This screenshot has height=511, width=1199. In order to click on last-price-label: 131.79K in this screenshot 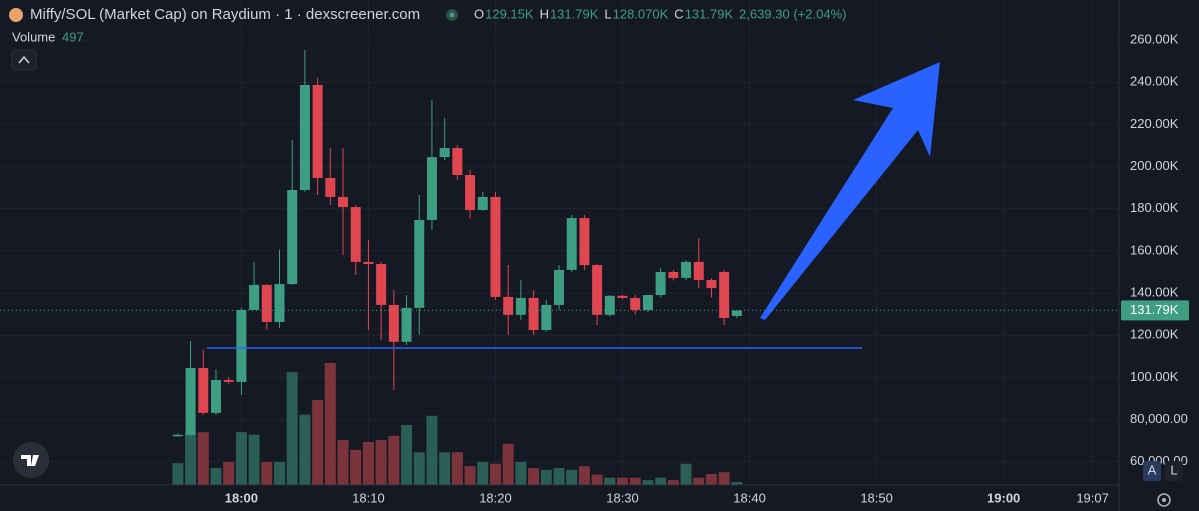, I will do `click(1154, 309)`.